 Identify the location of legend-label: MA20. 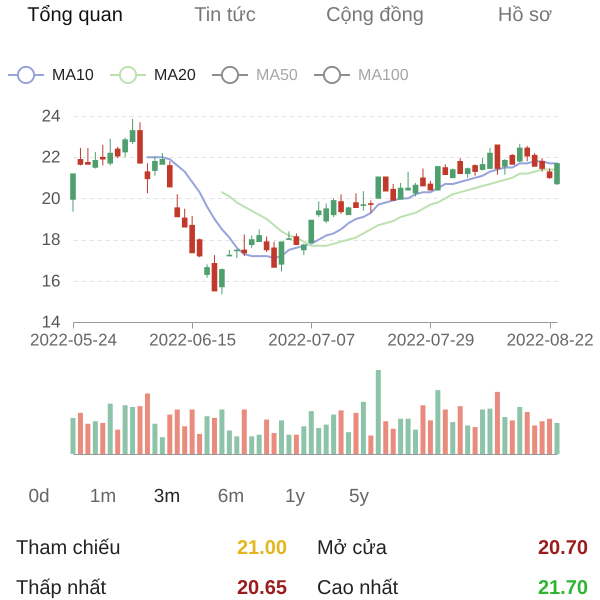
(175, 75).